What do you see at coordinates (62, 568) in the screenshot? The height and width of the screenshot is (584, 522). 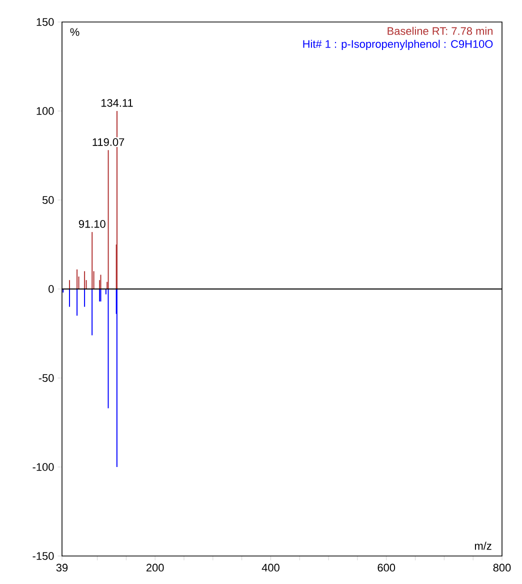 I see `x-tick-label: 39` at bounding box center [62, 568].